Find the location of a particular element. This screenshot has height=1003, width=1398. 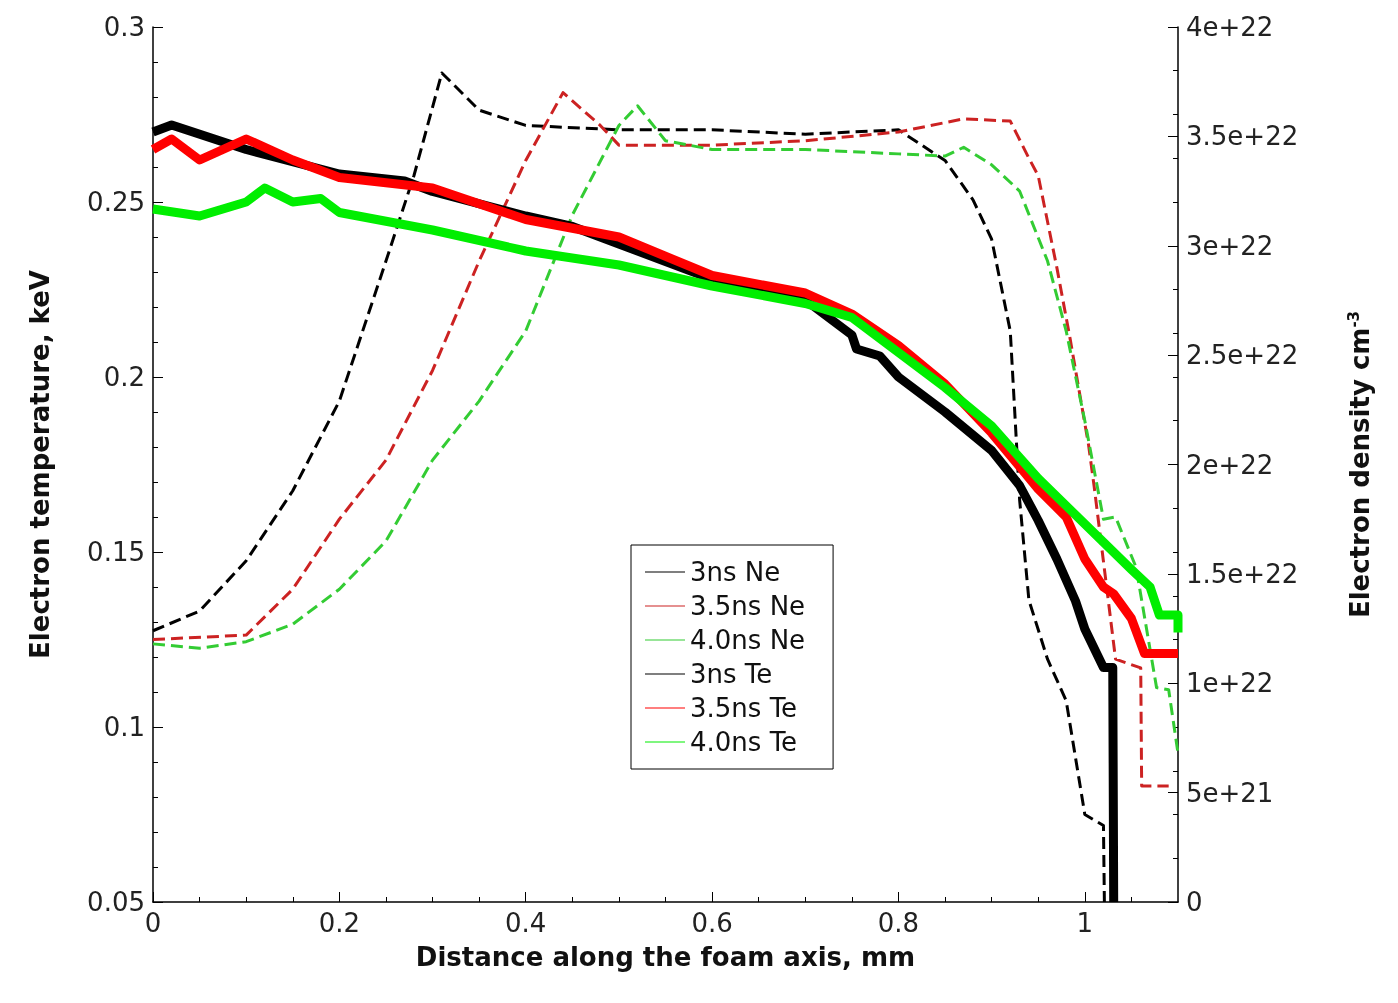

y2-tick-label: 3.5e+22 is located at coordinates (1242, 136).